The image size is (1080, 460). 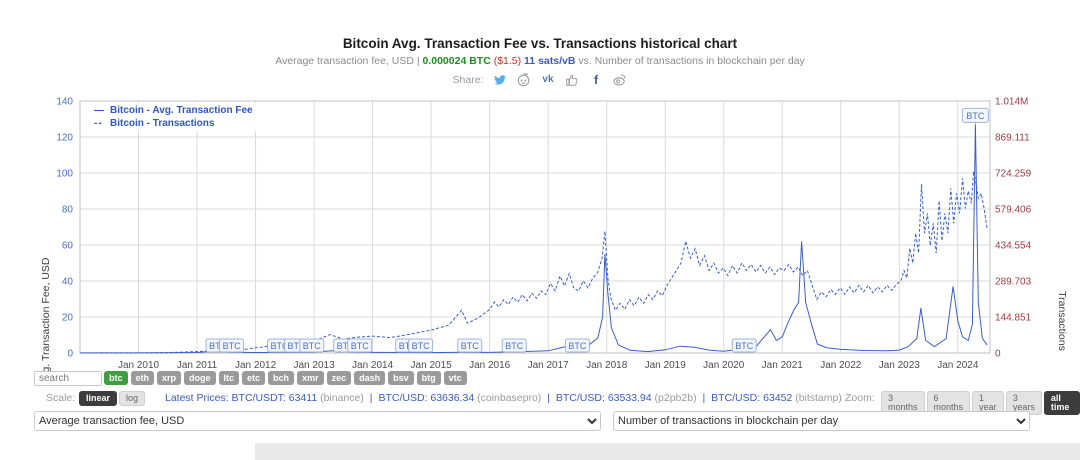 I want to click on coin-button-ltc: ltc, so click(x=229, y=378).